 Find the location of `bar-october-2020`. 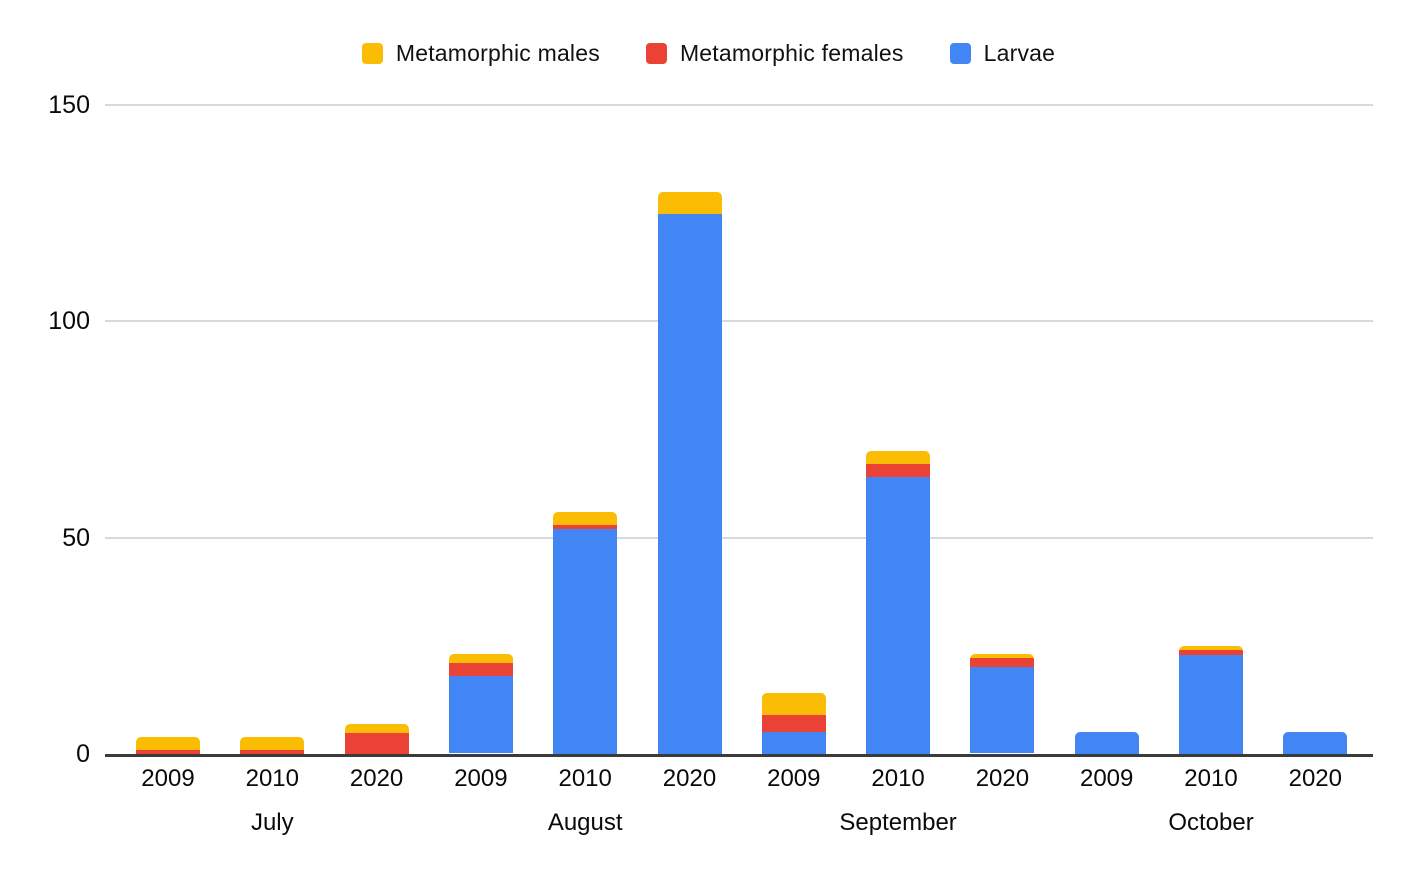

bar-october-2020 is located at coordinates (1315, 743).